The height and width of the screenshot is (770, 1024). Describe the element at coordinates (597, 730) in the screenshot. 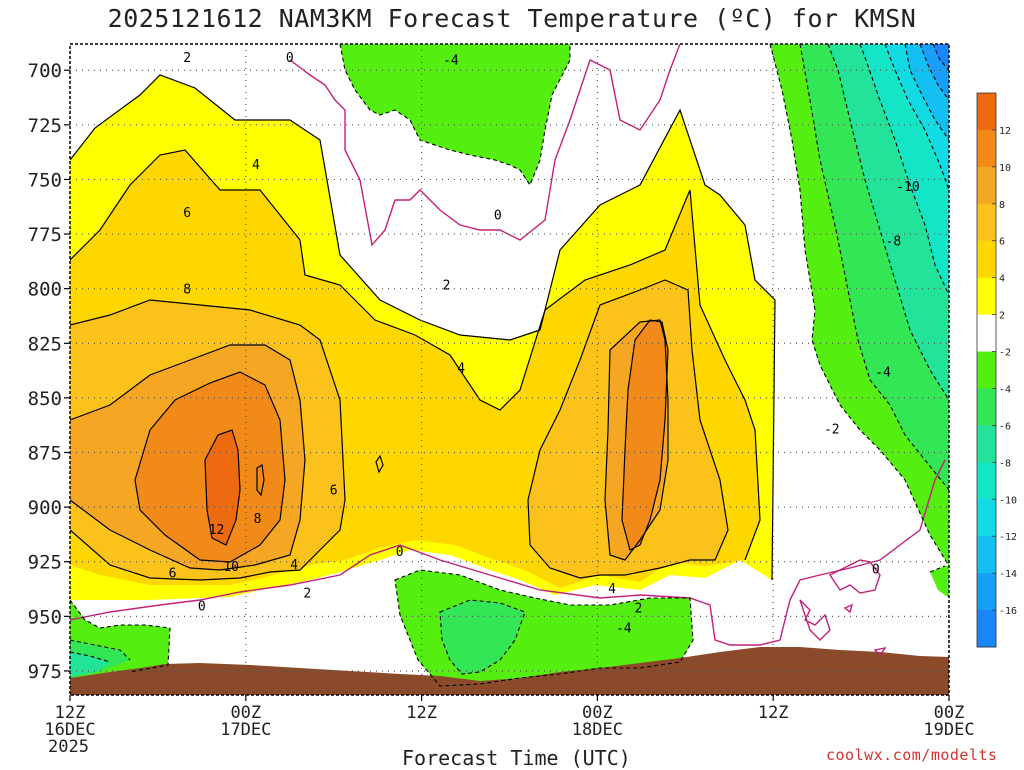

I see `x-tick-label: 18DEC` at that location.